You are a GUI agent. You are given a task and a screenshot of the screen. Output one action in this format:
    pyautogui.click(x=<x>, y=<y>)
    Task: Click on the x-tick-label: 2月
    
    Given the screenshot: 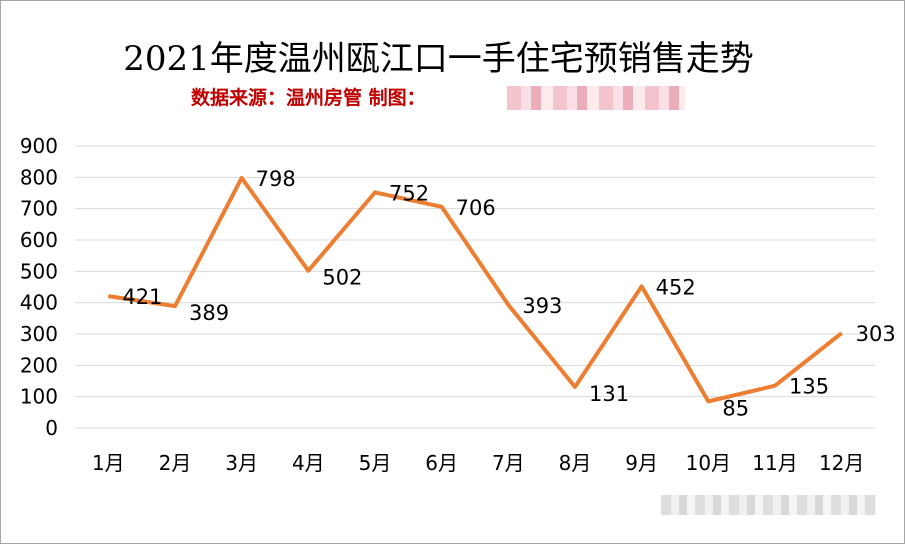 What is the action you would take?
    pyautogui.click(x=175, y=463)
    